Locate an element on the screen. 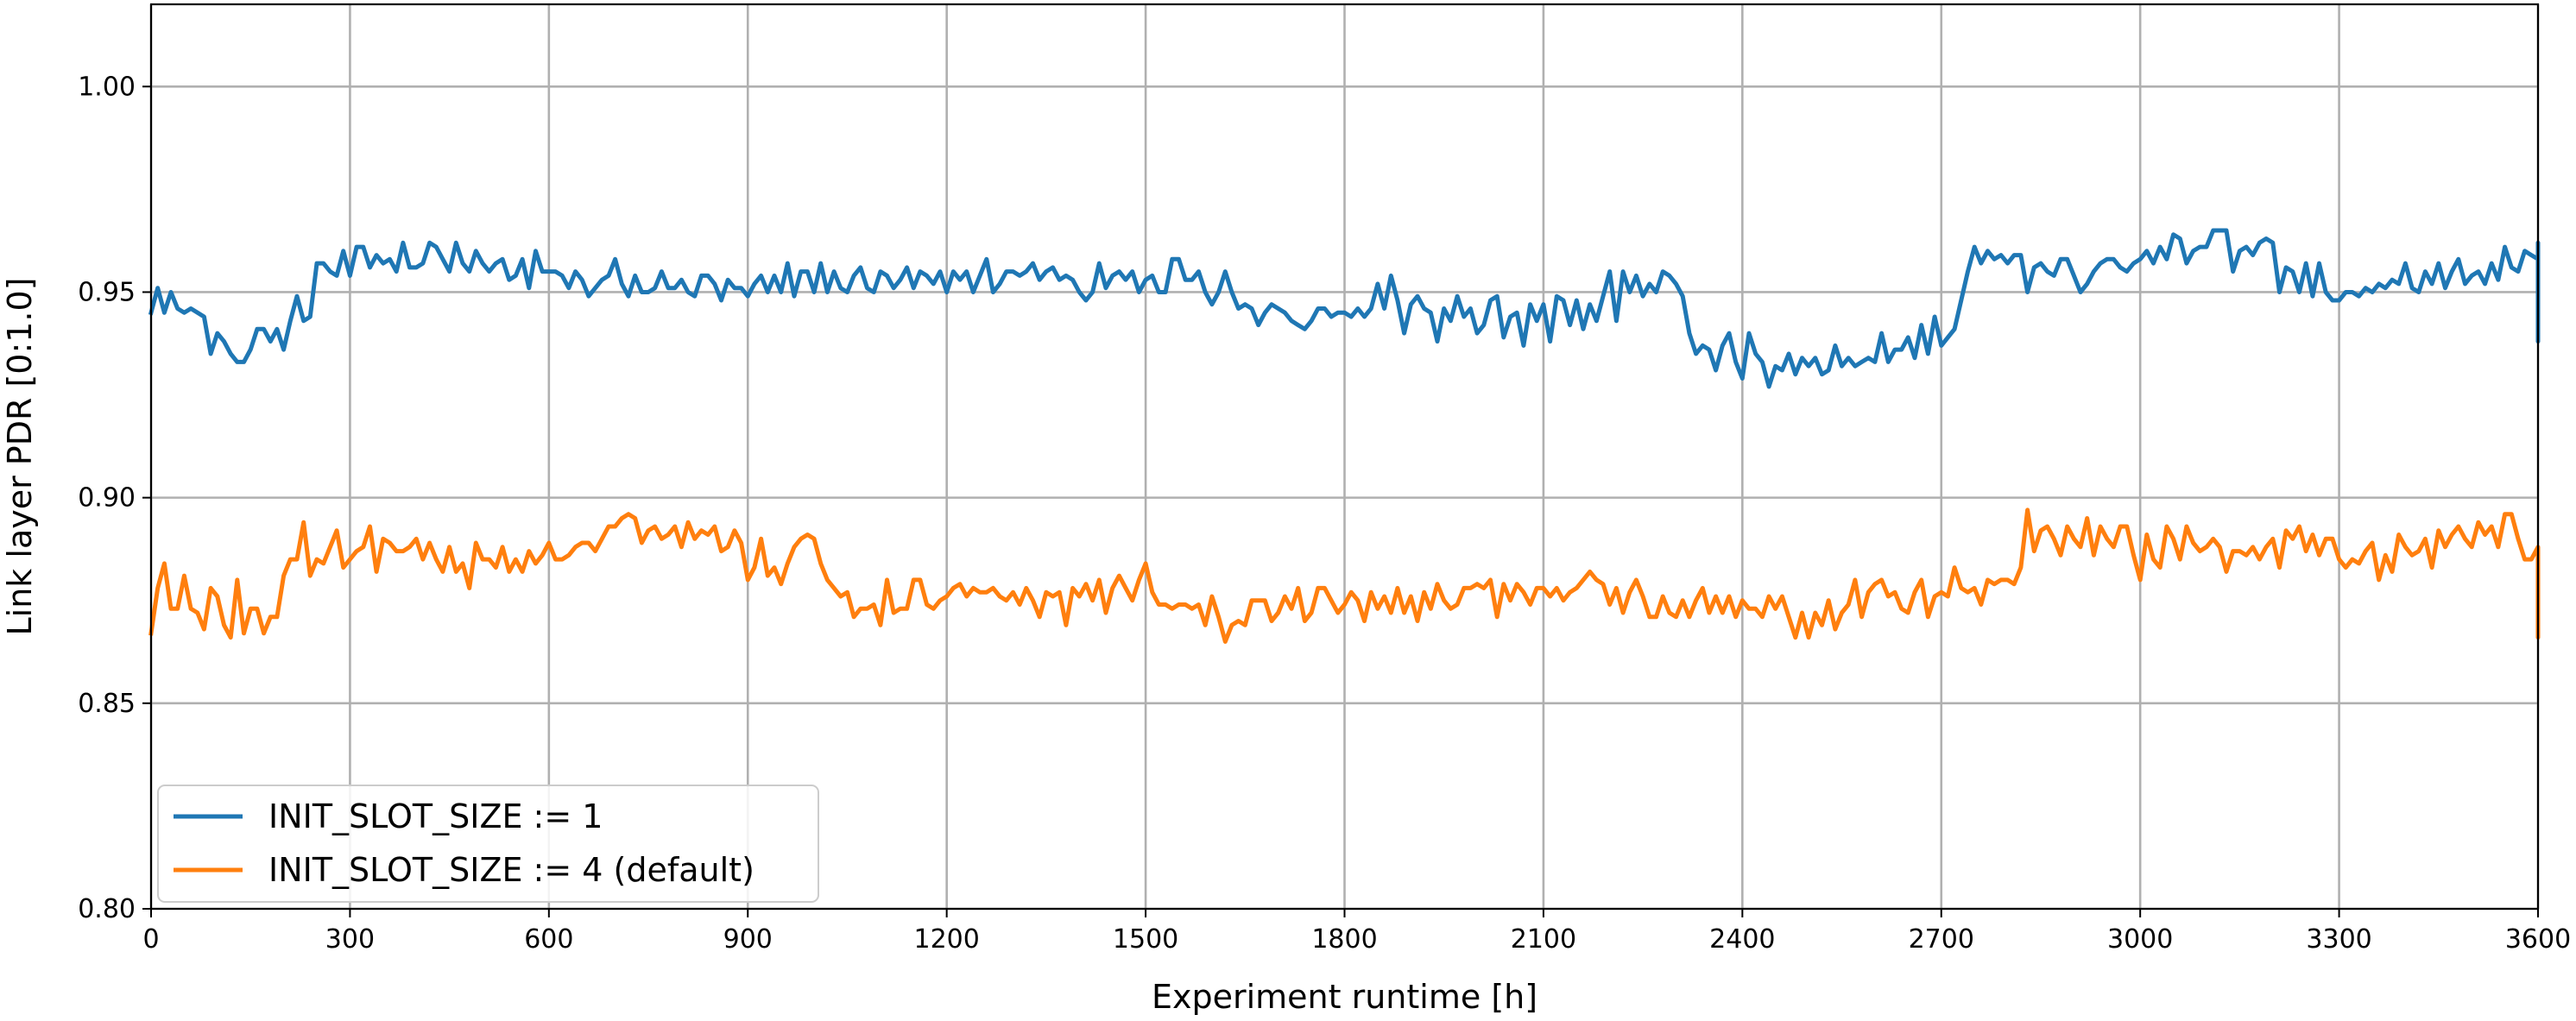  legend-label-series-2: INIT_SLOT_SIZE := 4 (default) is located at coordinates (511, 870).